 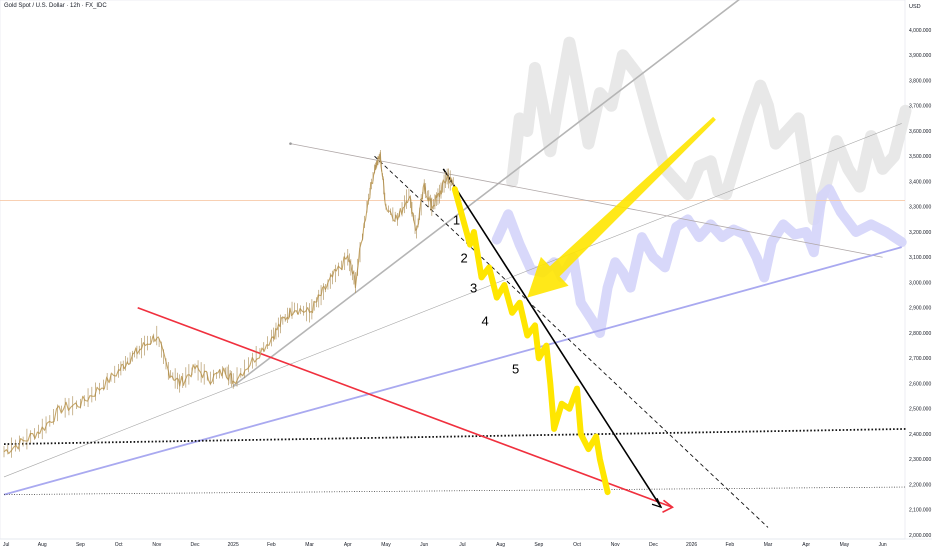 I want to click on y-tick-label: 2,900.000, so click(x=920, y=309).